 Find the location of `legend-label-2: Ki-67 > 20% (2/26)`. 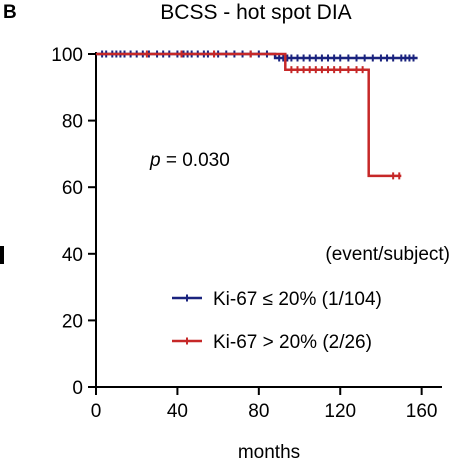

legend-label-2: Ki-67 > 20% (2/26) is located at coordinates (292, 342).